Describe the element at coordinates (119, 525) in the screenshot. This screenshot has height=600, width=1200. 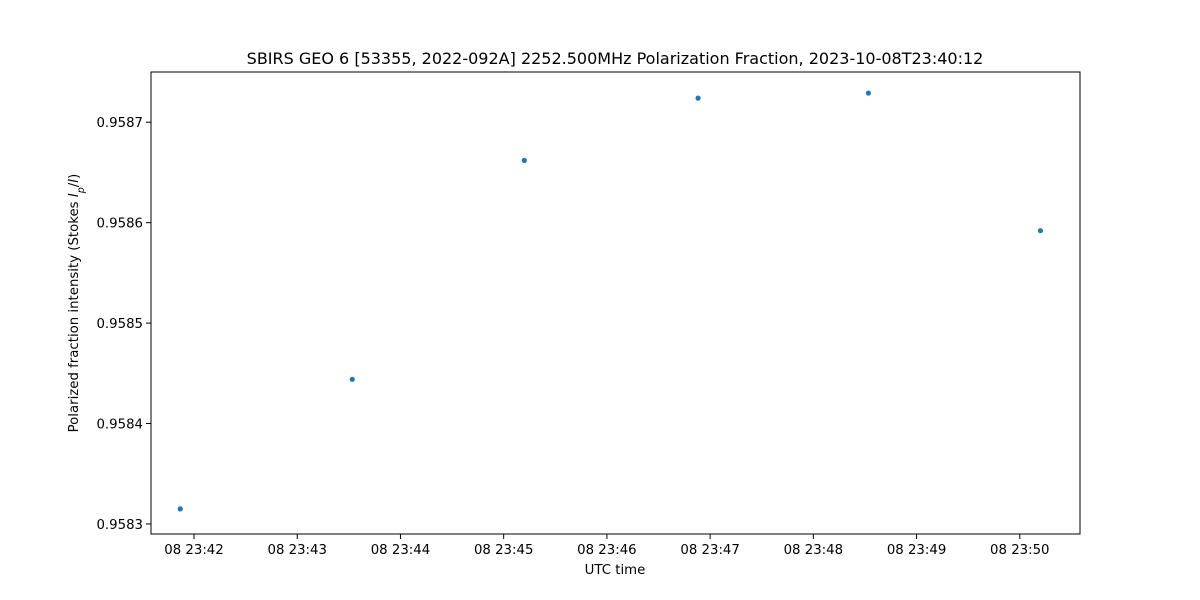
I see `y-tick-label: 0.9583` at that location.